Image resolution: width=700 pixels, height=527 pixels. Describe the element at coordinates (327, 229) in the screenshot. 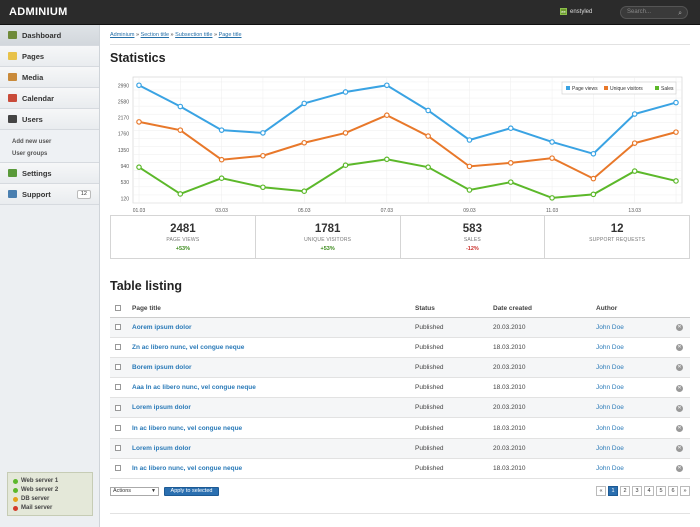

I see `stat-value: 1781` at that location.